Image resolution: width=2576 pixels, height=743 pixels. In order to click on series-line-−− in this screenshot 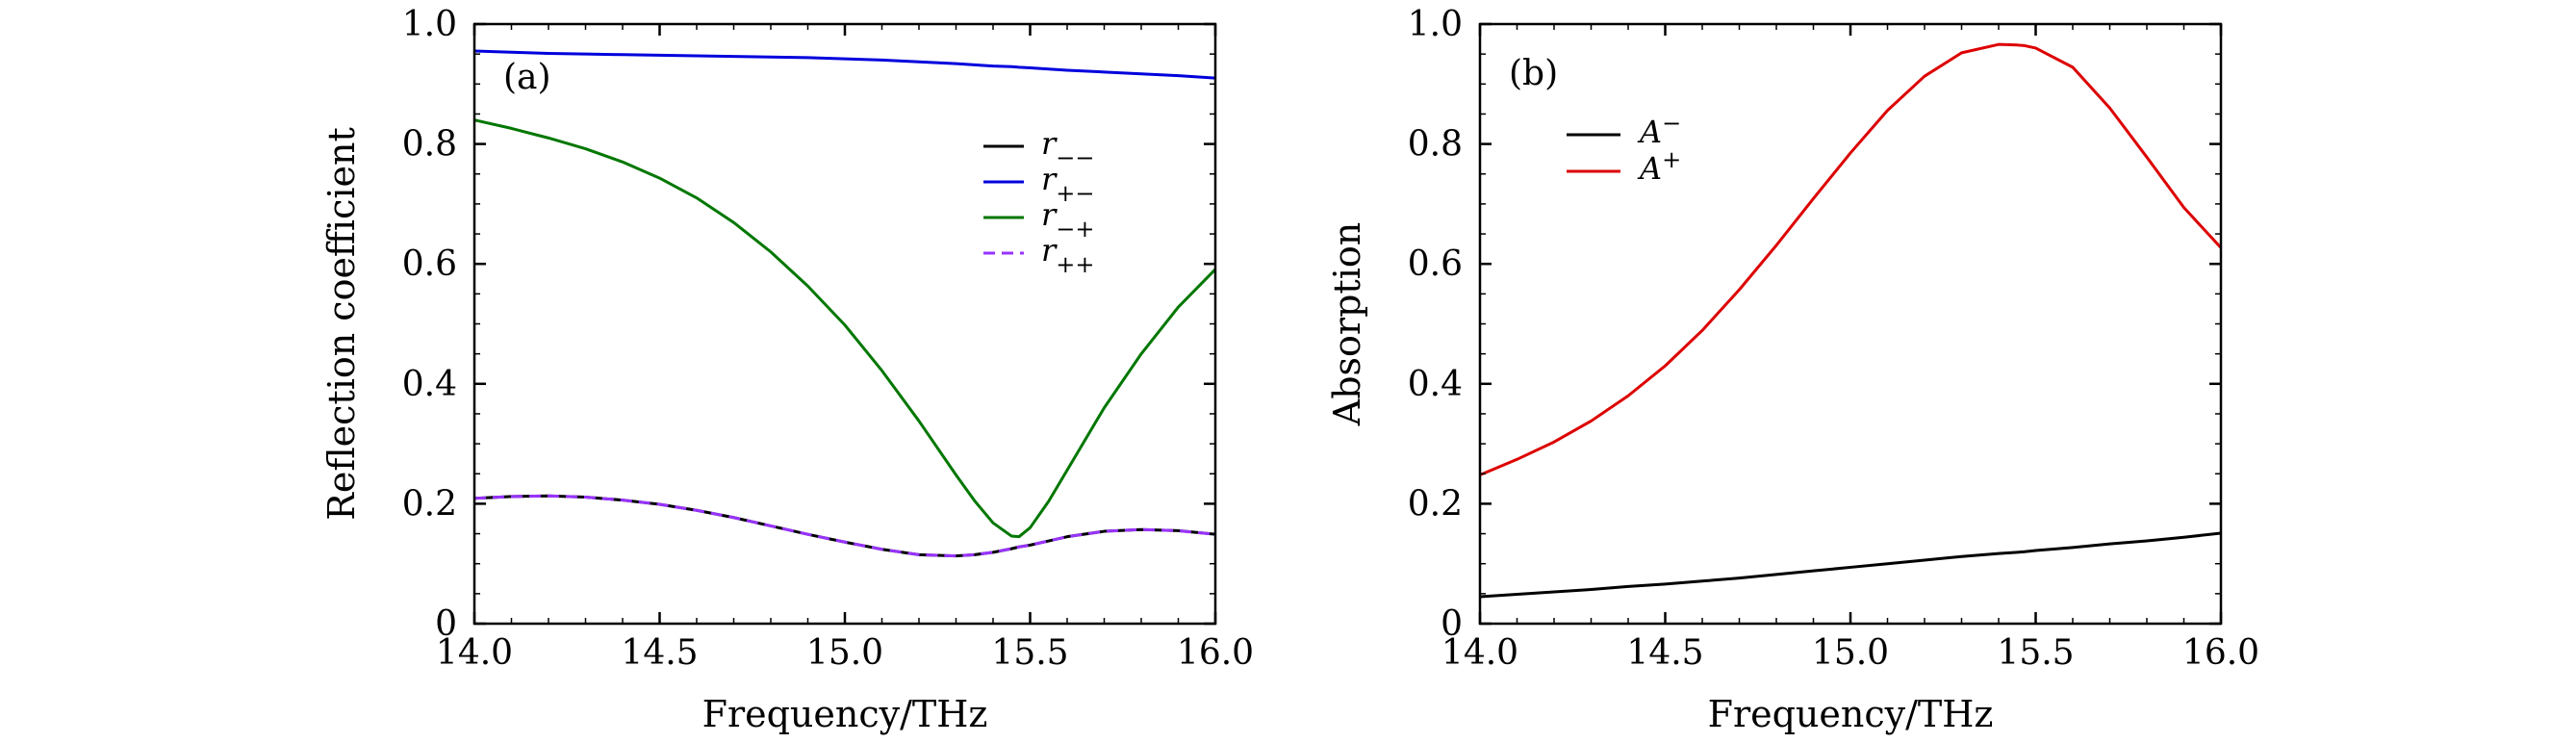, I will do `click(844, 526)`.